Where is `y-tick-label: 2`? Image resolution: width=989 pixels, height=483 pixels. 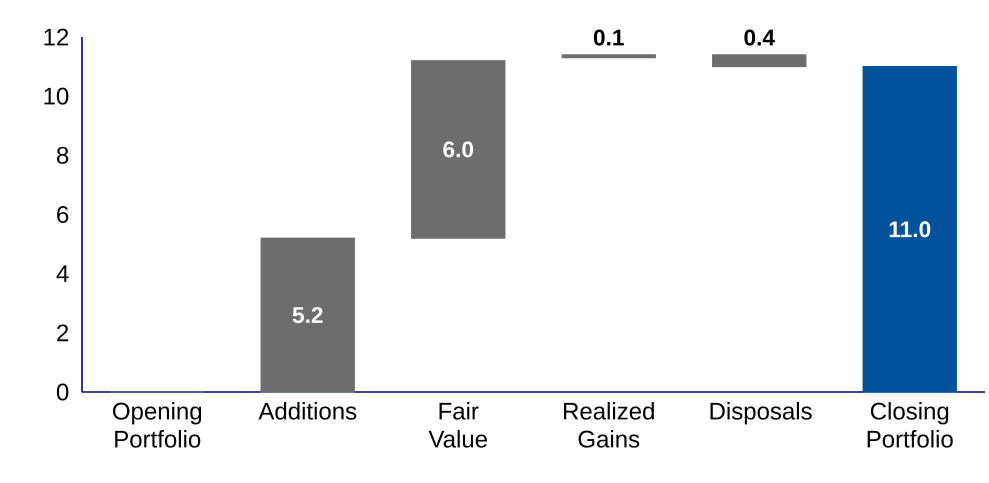 y-tick-label: 2 is located at coordinates (62, 333).